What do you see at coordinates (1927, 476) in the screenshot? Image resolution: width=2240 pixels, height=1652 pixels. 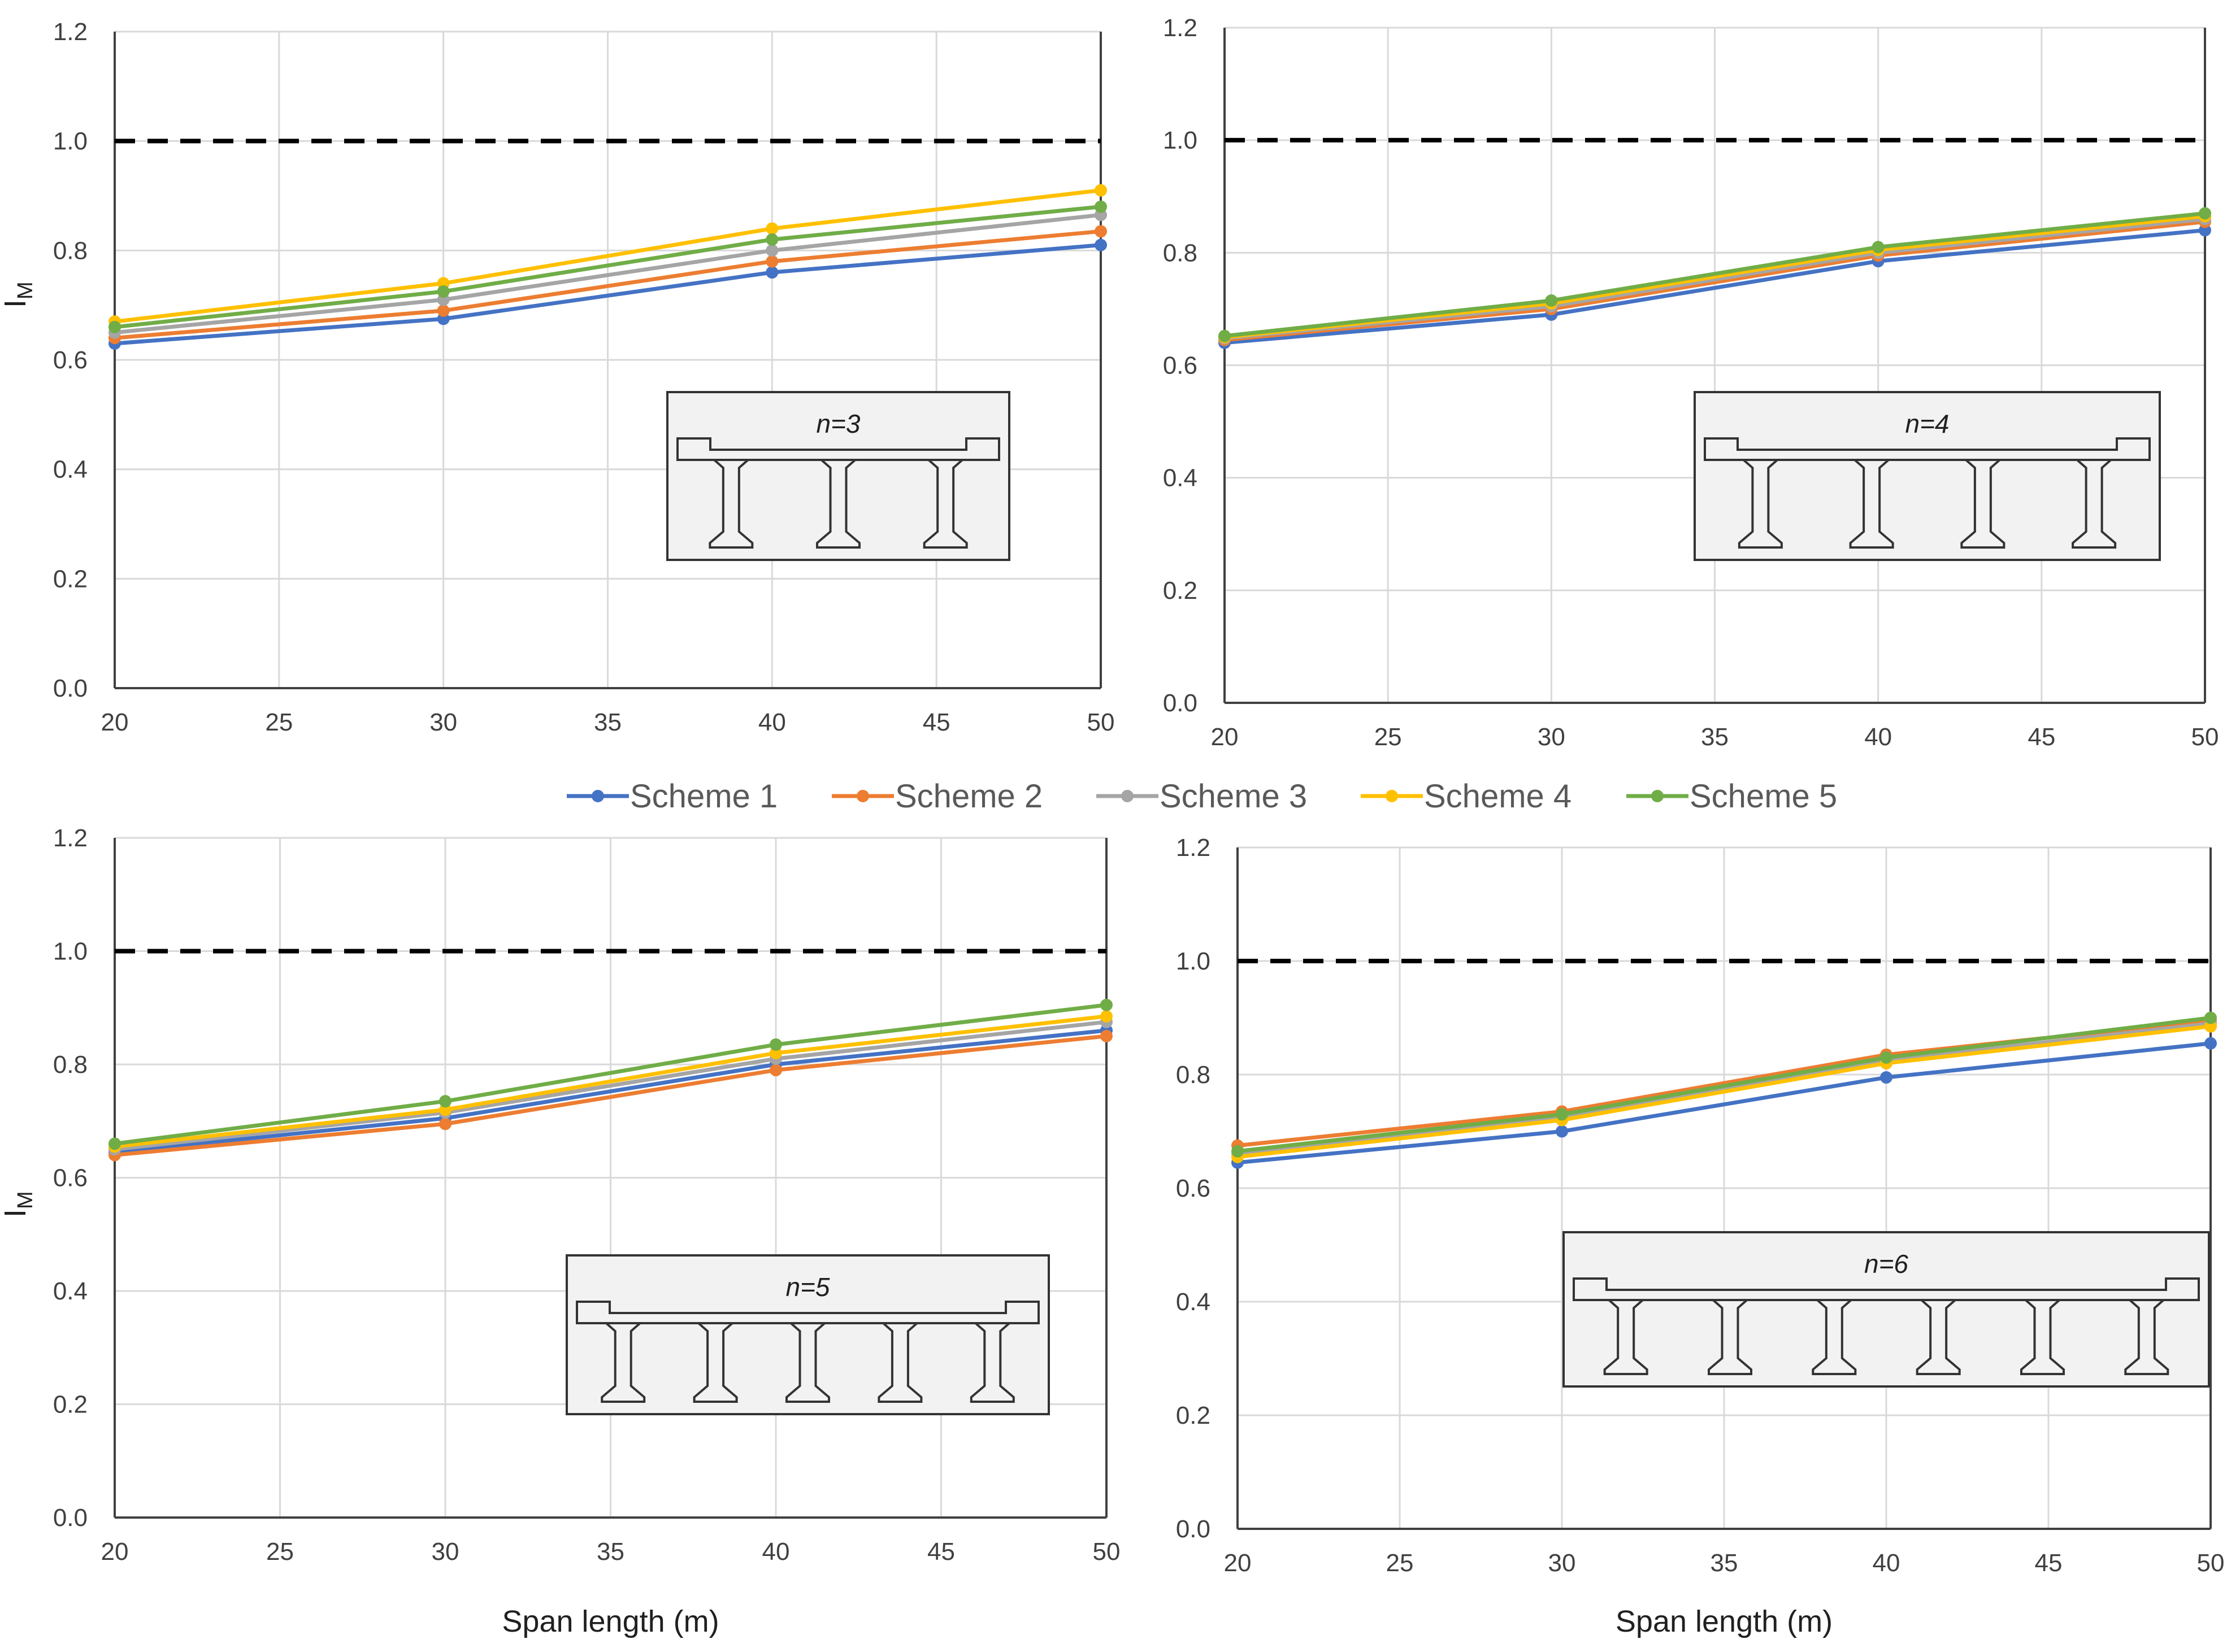 I see `inset-frame` at bounding box center [1927, 476].